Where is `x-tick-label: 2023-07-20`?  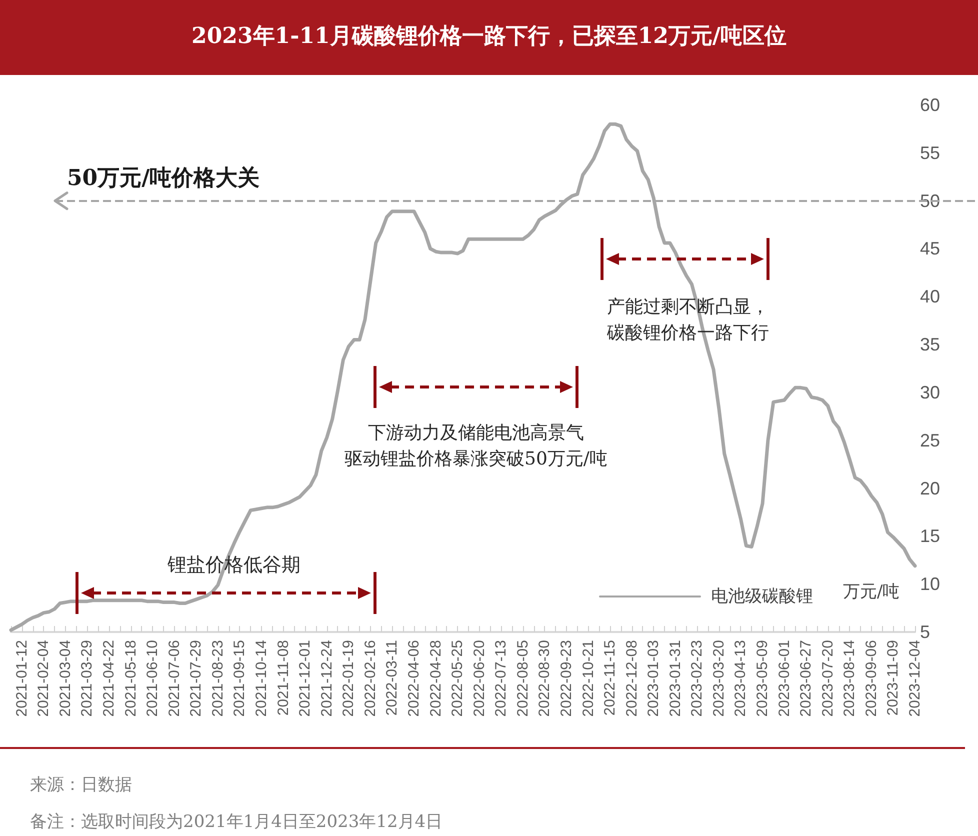
x-tick-label: 2023-07-20 is located at coordinates (827, 678).